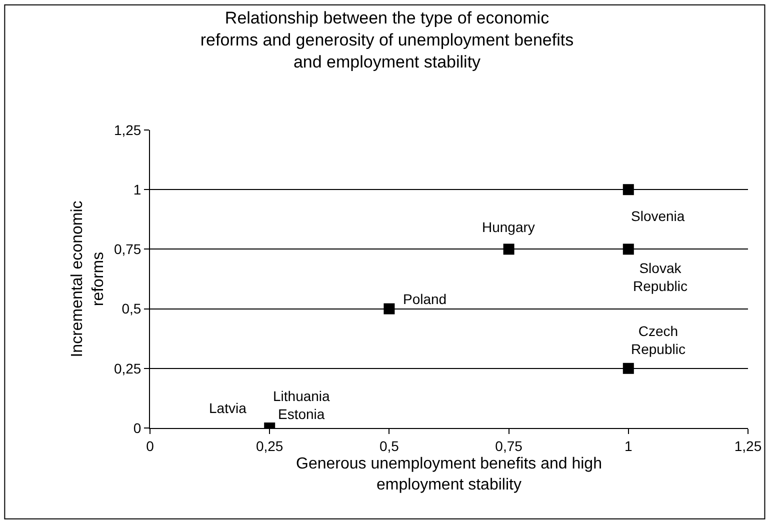 This screenshot has height=523, width=774. What do you see at coordinates (425, 299) in the screenshot?
I see `annotation: Poland` at bounding box center [425, 299].